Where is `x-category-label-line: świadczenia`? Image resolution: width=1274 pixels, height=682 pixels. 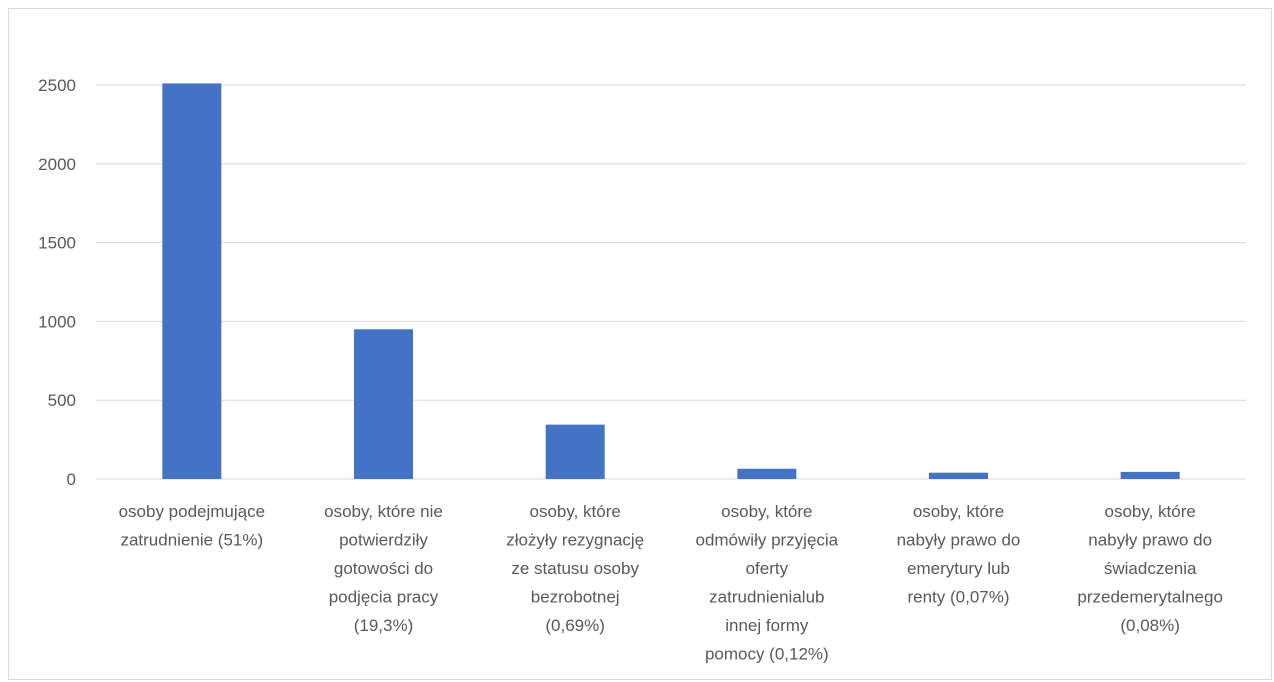
x-category-label-line: świadczenia is located at coordinates (1150, 568).